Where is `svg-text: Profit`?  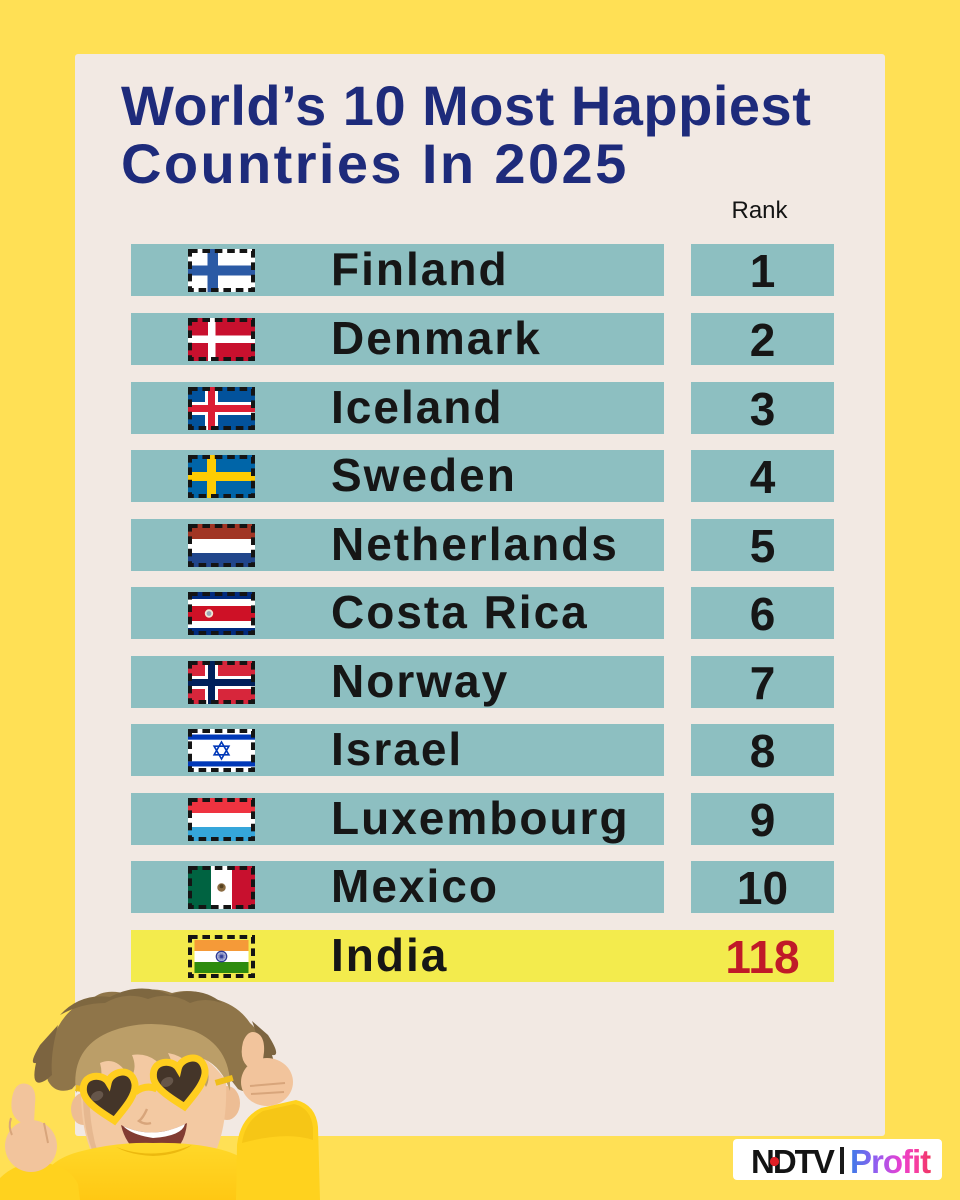
svg-text: Profit is located at coordinates (890, 1161).